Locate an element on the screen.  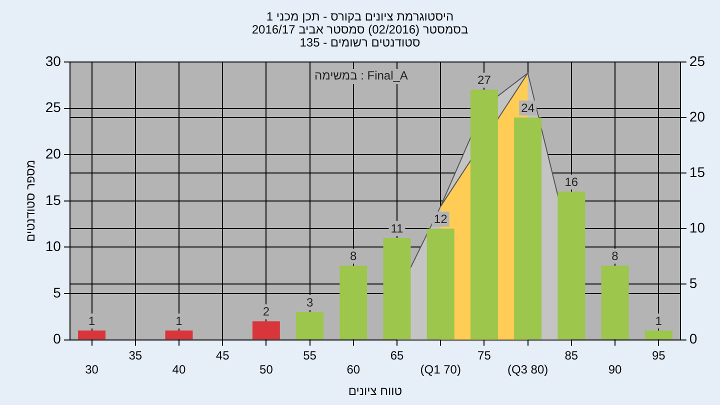
x-axis-title: טווח ציונים is located at coordinates (375, 391).